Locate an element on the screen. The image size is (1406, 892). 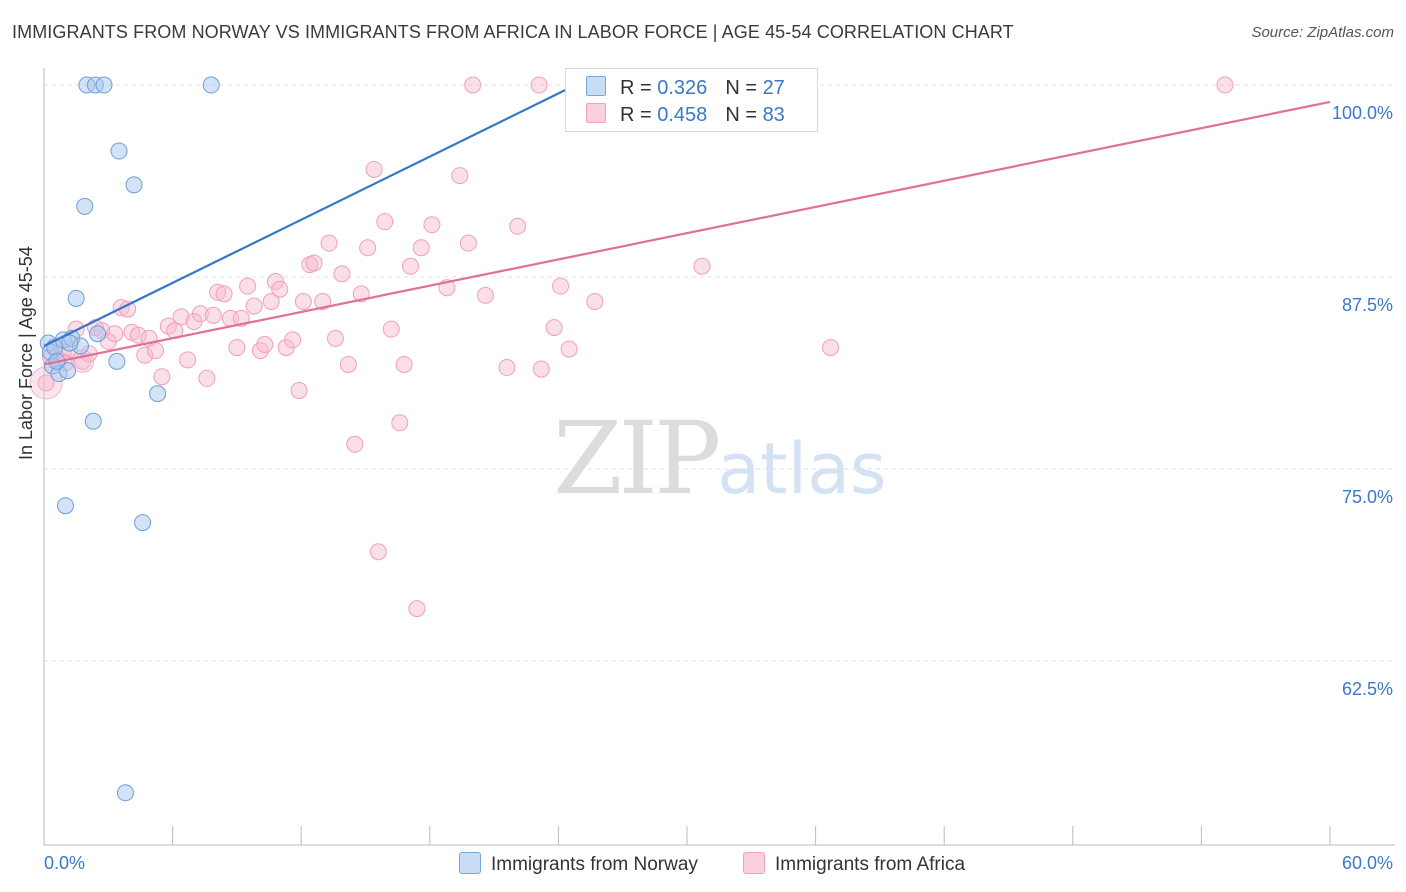
correlation-legend: R = 0.326 N = 27 R = 0.458 N = 83 is located at coordinates (691, 100).